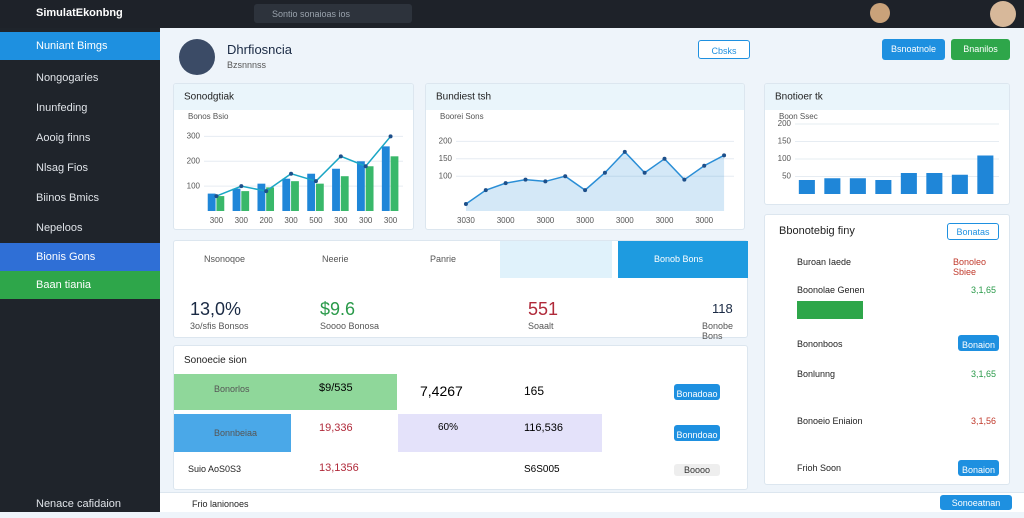 Image resolution: width=1024 pixels, height=518 pixels. Describe the element at coordinates (59, 228) in the screenshot. I see `nav-item: Nepeloos` at that location.